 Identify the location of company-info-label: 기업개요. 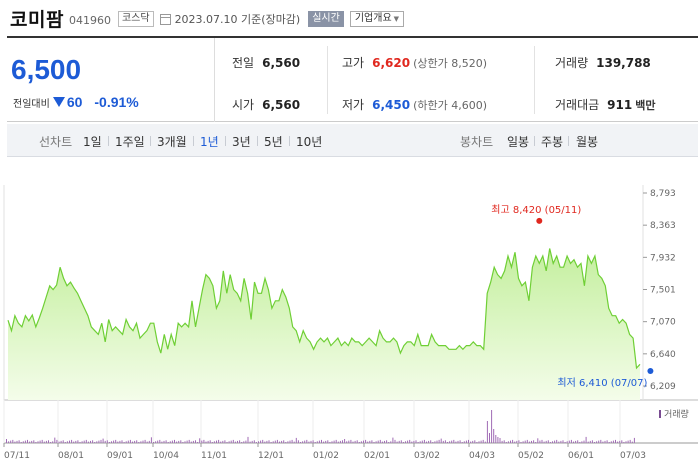
(373, 18).